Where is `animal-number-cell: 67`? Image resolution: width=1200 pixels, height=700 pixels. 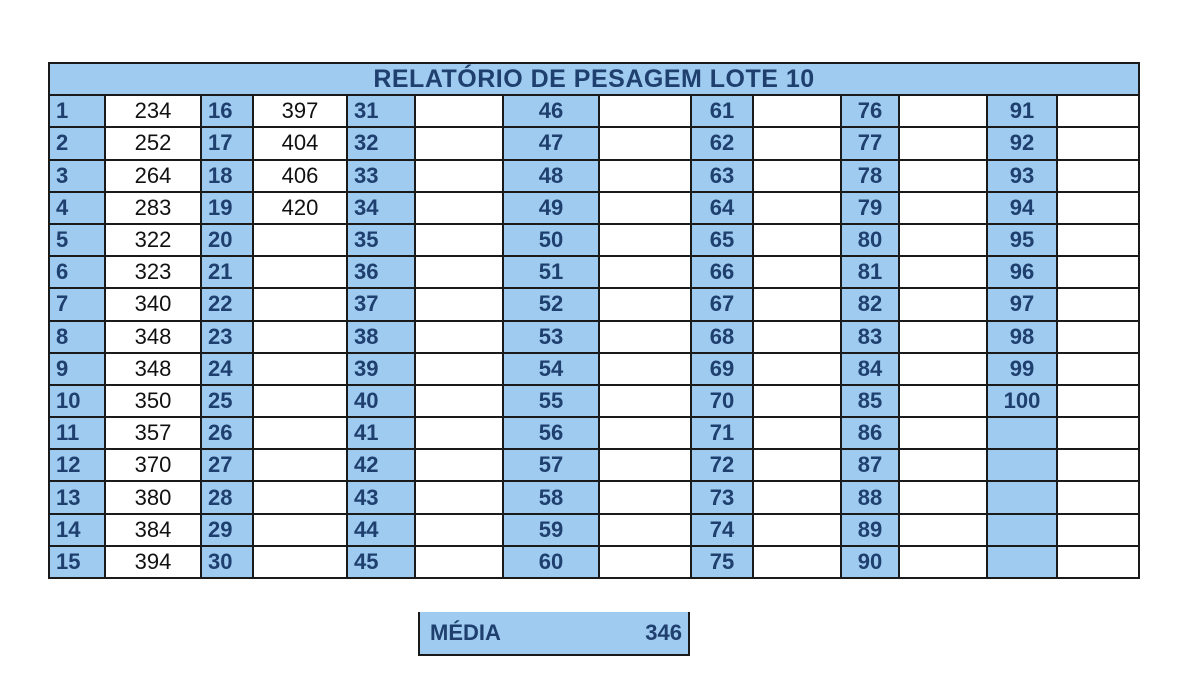
animal-number-cell: 67 is located at coordinates (722, 304).